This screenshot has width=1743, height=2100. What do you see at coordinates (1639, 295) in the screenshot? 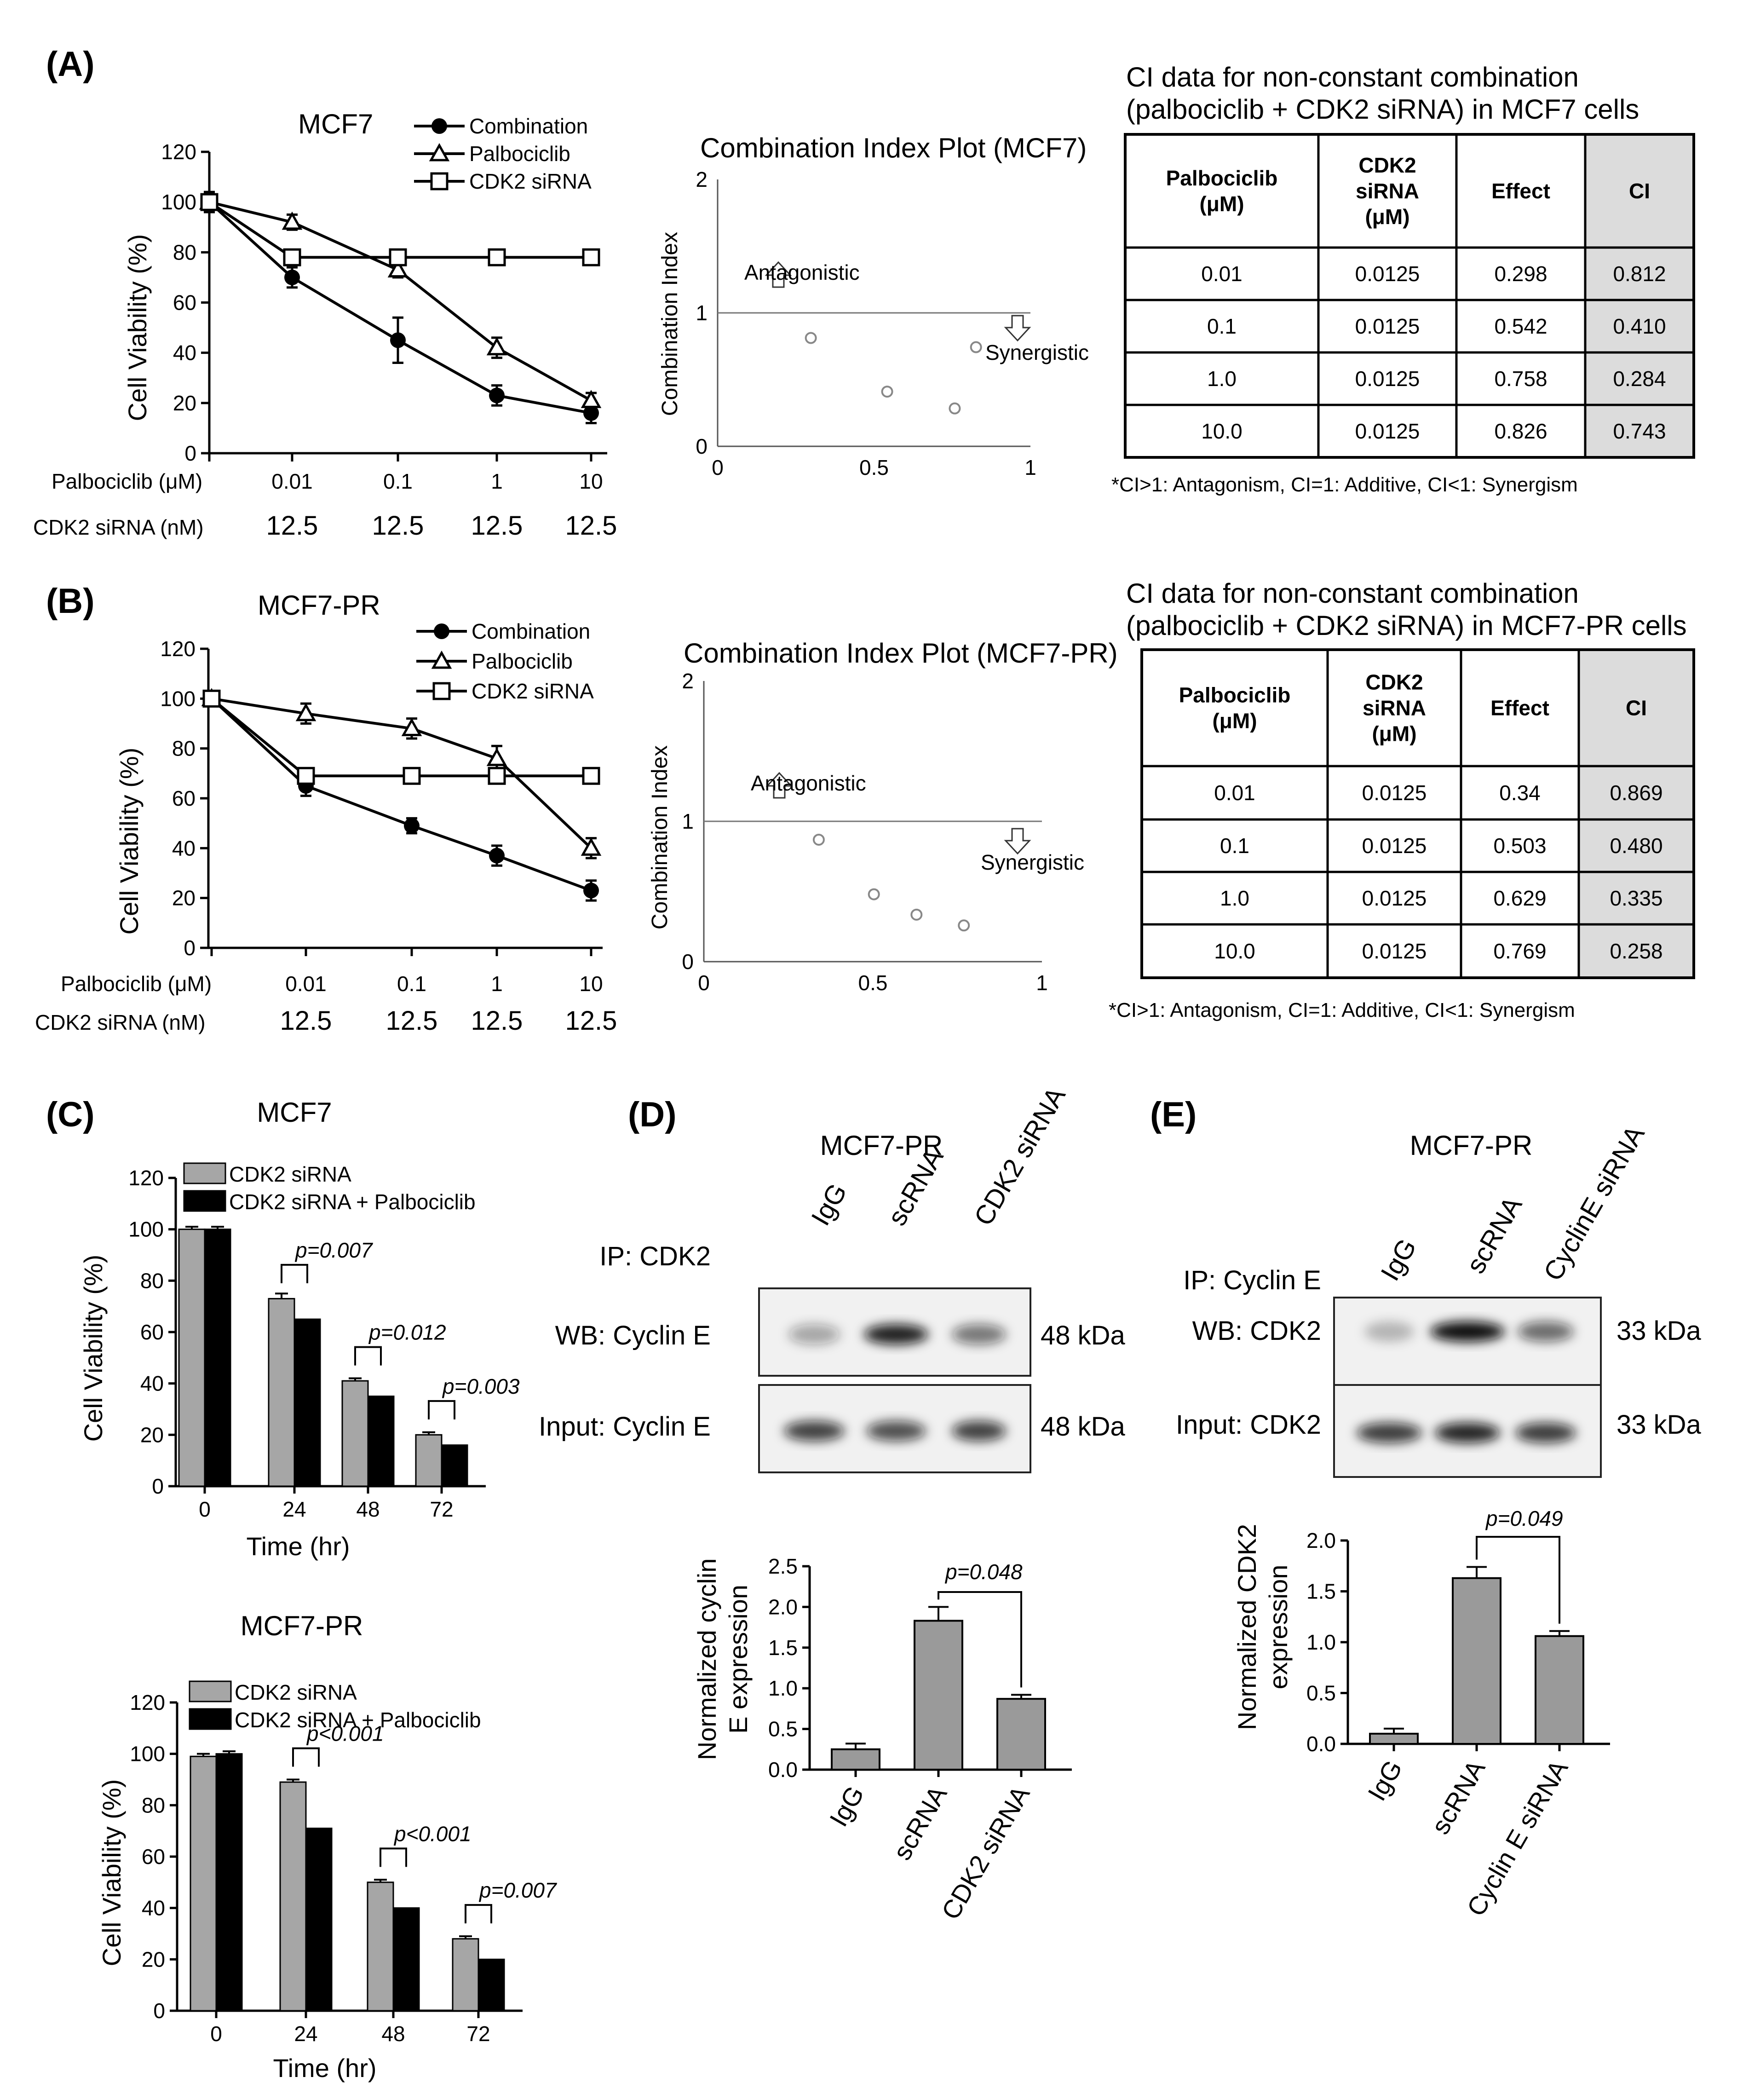
I see `ci-column-shade` at bounding box center [1639, 295].